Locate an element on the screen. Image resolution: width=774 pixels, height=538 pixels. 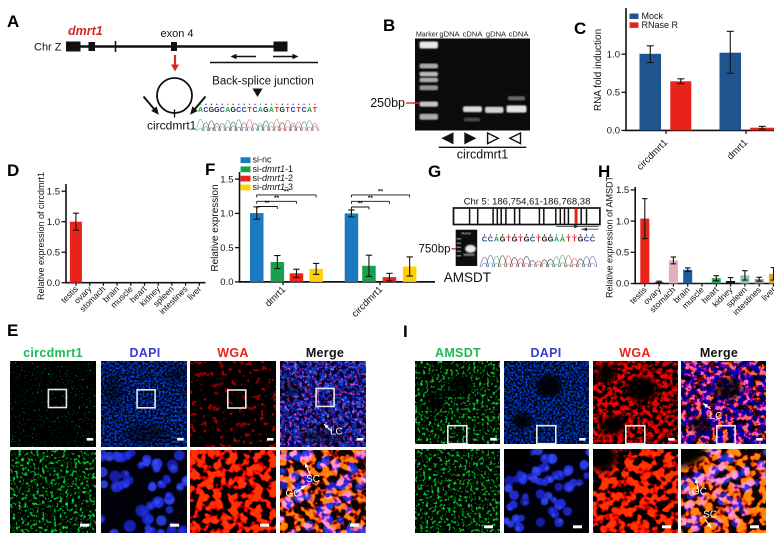
svg-text: Chr Z is located at coordinates (48, 48).